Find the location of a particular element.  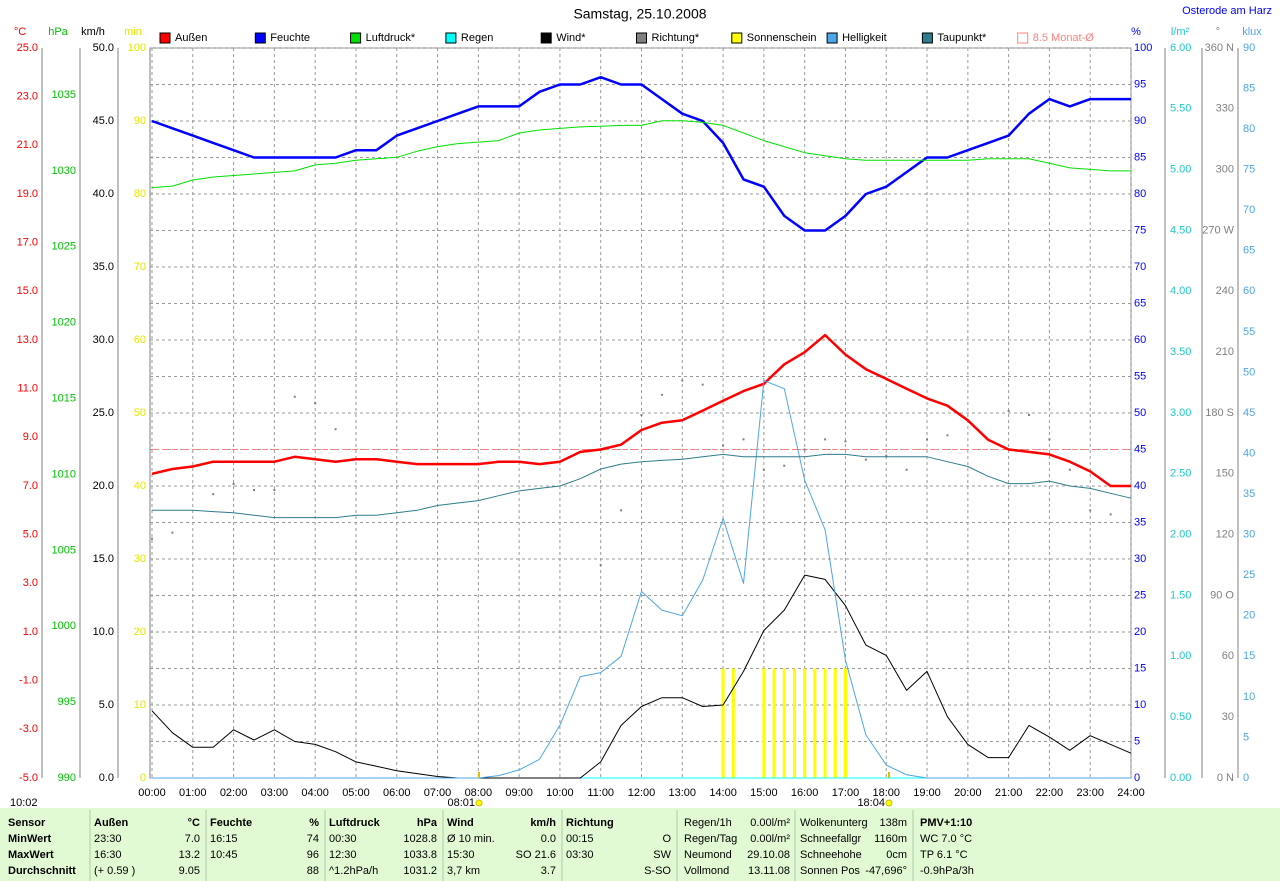

y-tick-label: 300 is located at coordinates (1225, 170).